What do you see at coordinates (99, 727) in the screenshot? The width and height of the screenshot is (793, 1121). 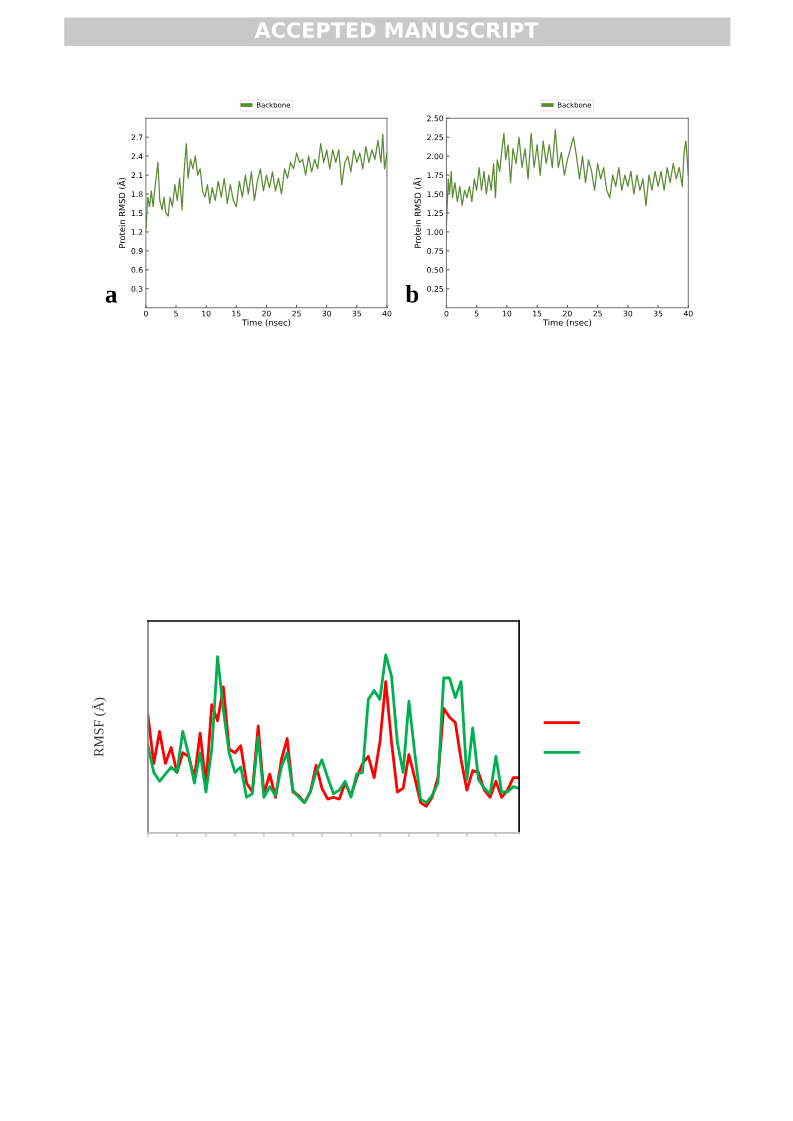 I see `y-axis-title: RMSF (Å)` at bounding box center [99, 727].